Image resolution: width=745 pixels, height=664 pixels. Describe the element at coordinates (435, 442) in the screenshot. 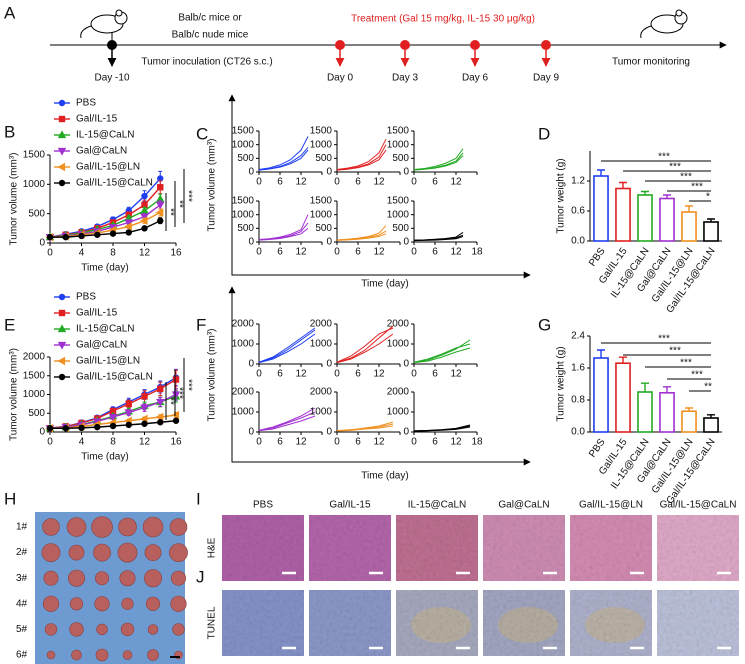

I see `x-tick-label: 6` at that location.